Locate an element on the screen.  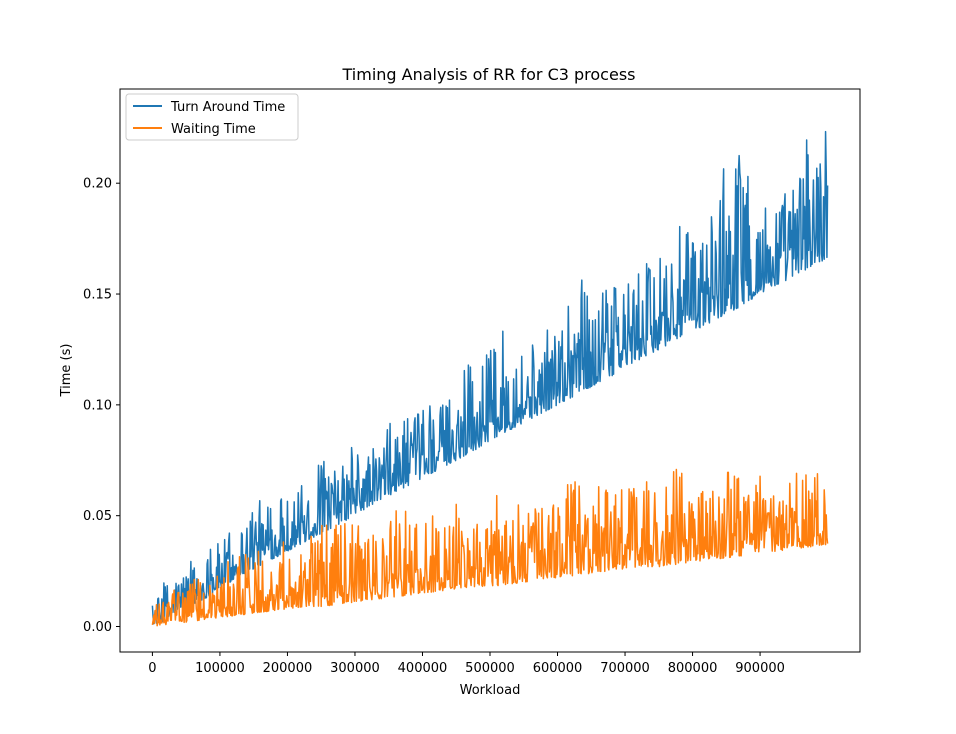
legend-box is located at coordinates (212, 117).